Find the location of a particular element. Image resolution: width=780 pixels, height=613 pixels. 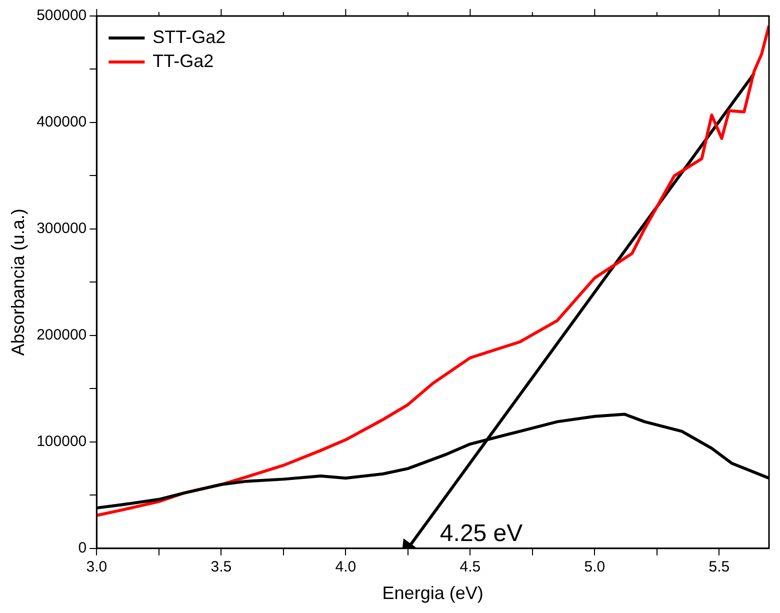

legend-label: TT-Ga2 is located at coordinates (183, 60).